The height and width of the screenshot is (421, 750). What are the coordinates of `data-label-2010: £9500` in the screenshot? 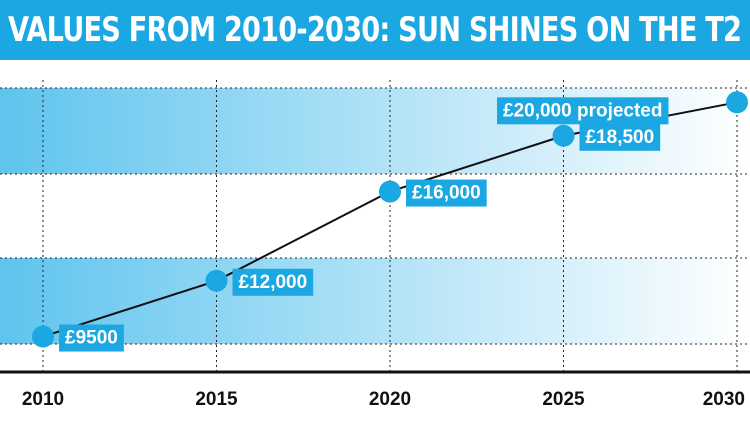 It's located at (91, 338).